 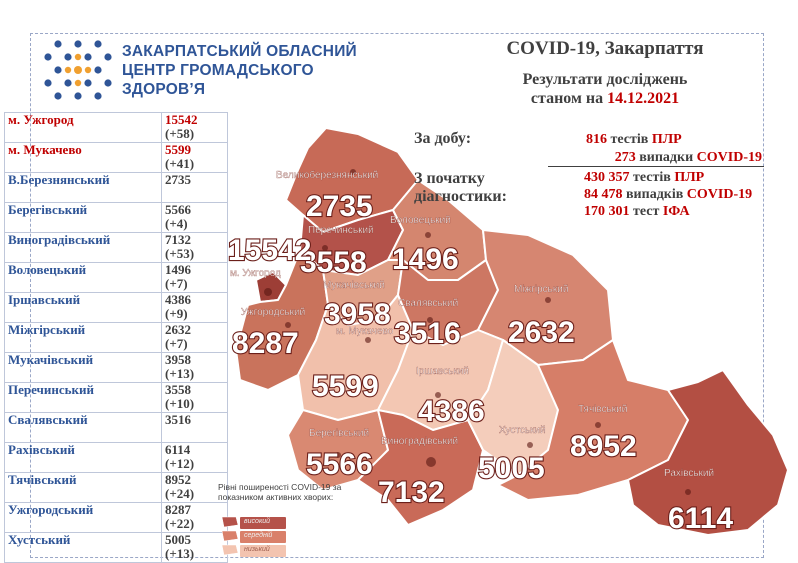 I want to click on day-cases: 273 випадки COVID-19, so click(x=656, y=158).